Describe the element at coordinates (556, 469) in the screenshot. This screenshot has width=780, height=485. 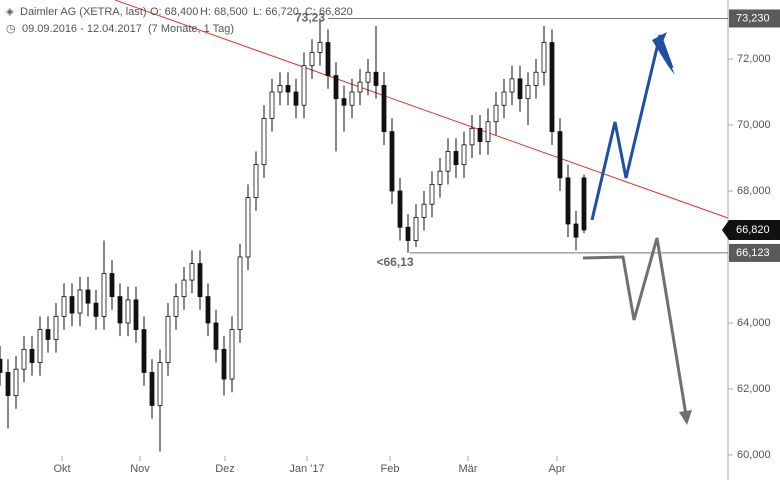
I see `x-tick-label: Apr` at that location.